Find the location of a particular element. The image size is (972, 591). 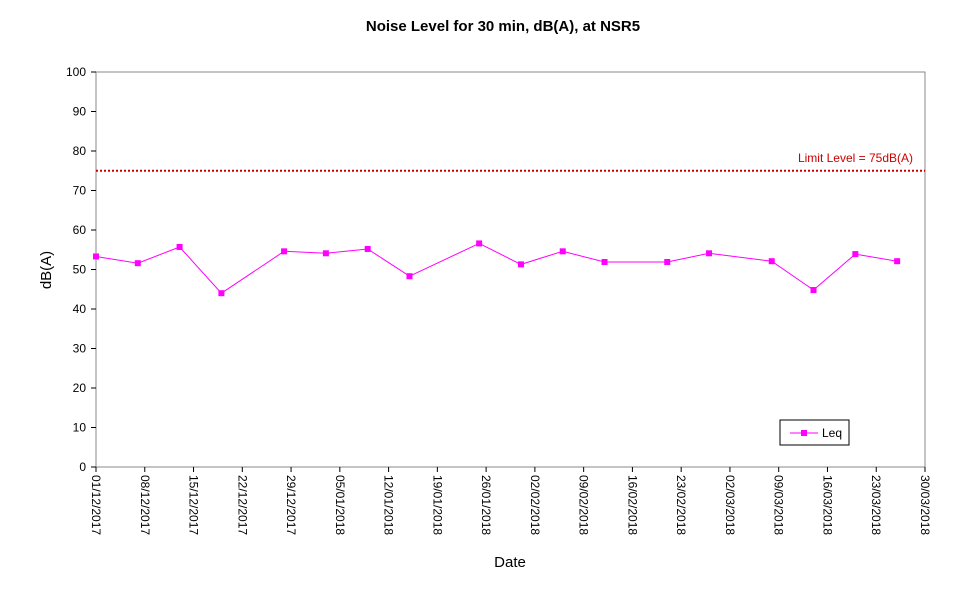

x-tick-label: 19/01/2018 is located at coordinates (437, 505).